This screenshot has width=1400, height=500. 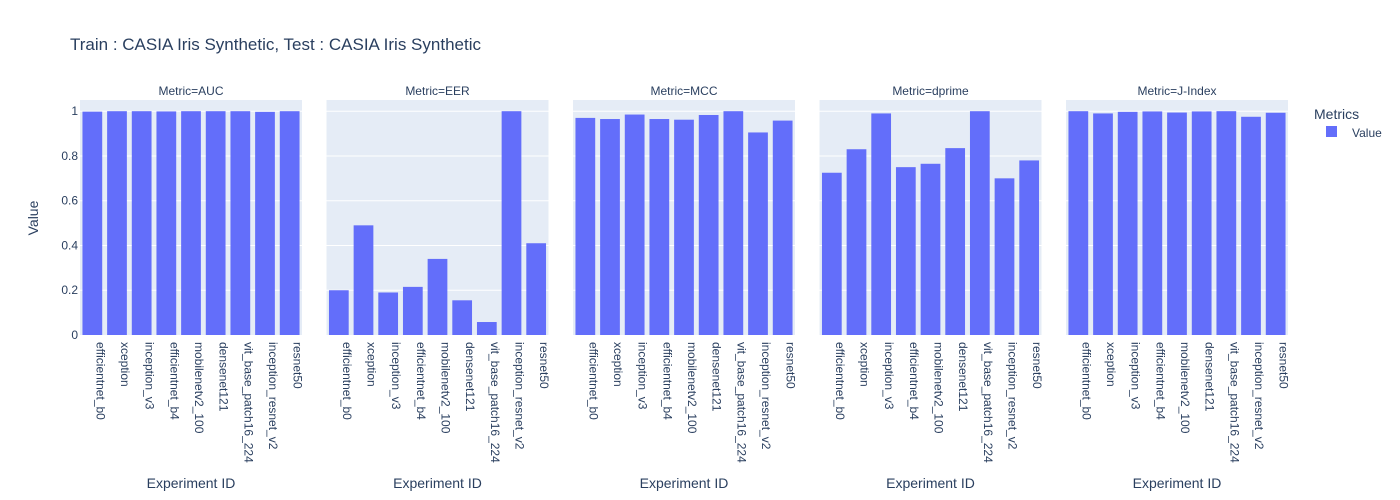 What do you see at coordinates (190, 91) in the screenshot?
I see `facet-title: Metric=AUC` at bounding box center [190, 91].